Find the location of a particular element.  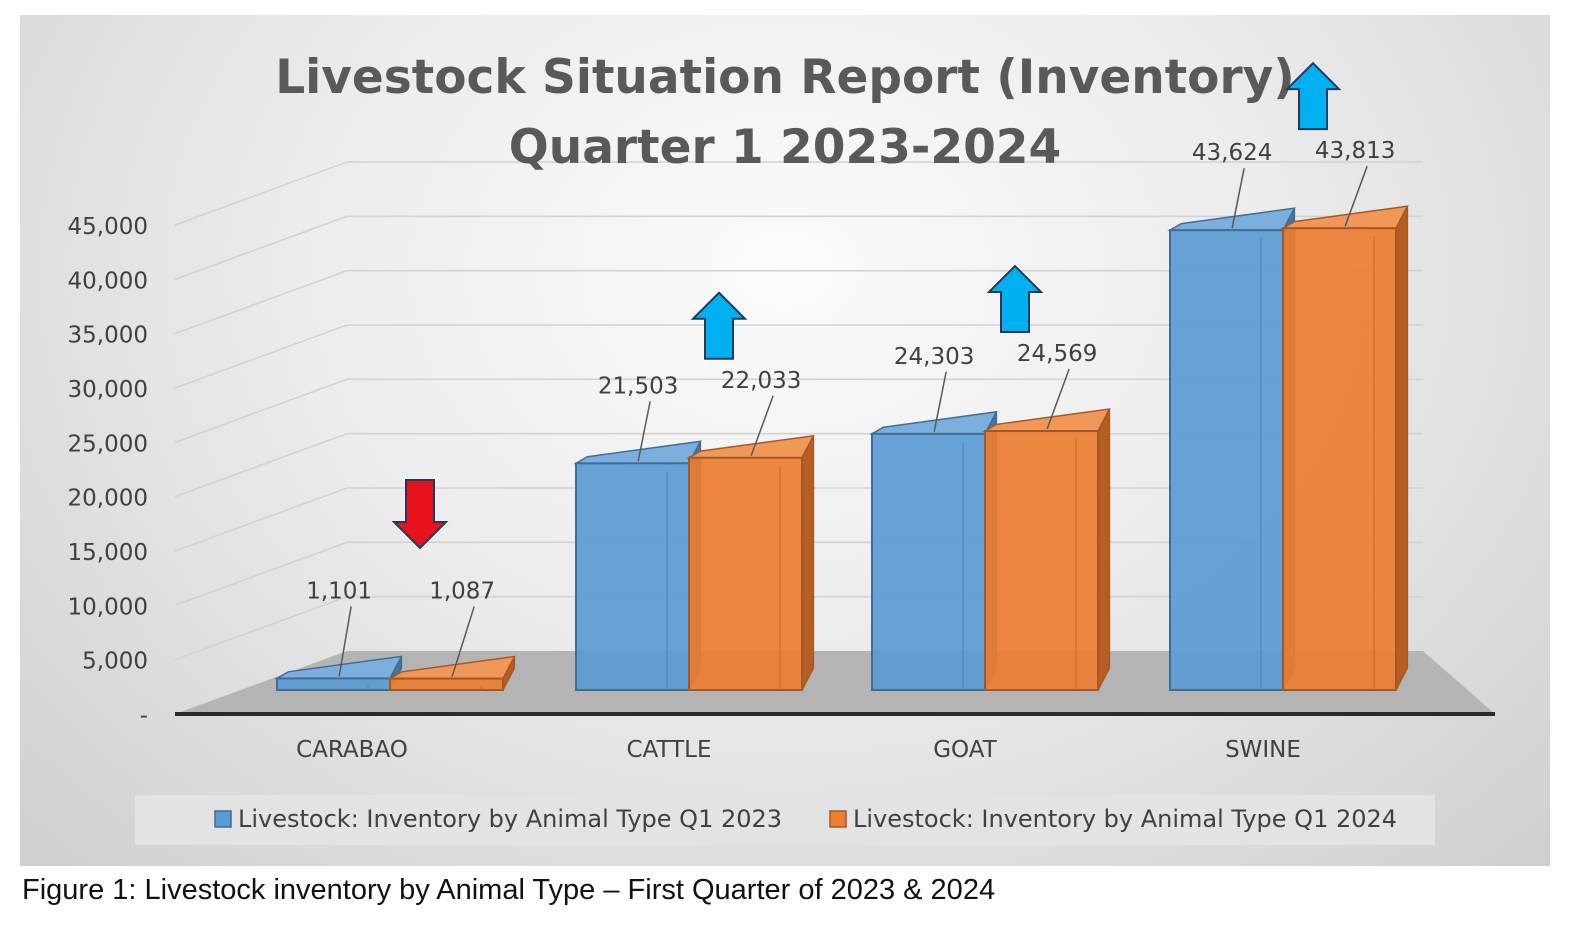

x-tick-label: CATTLE is located at coordinates (668, 750).